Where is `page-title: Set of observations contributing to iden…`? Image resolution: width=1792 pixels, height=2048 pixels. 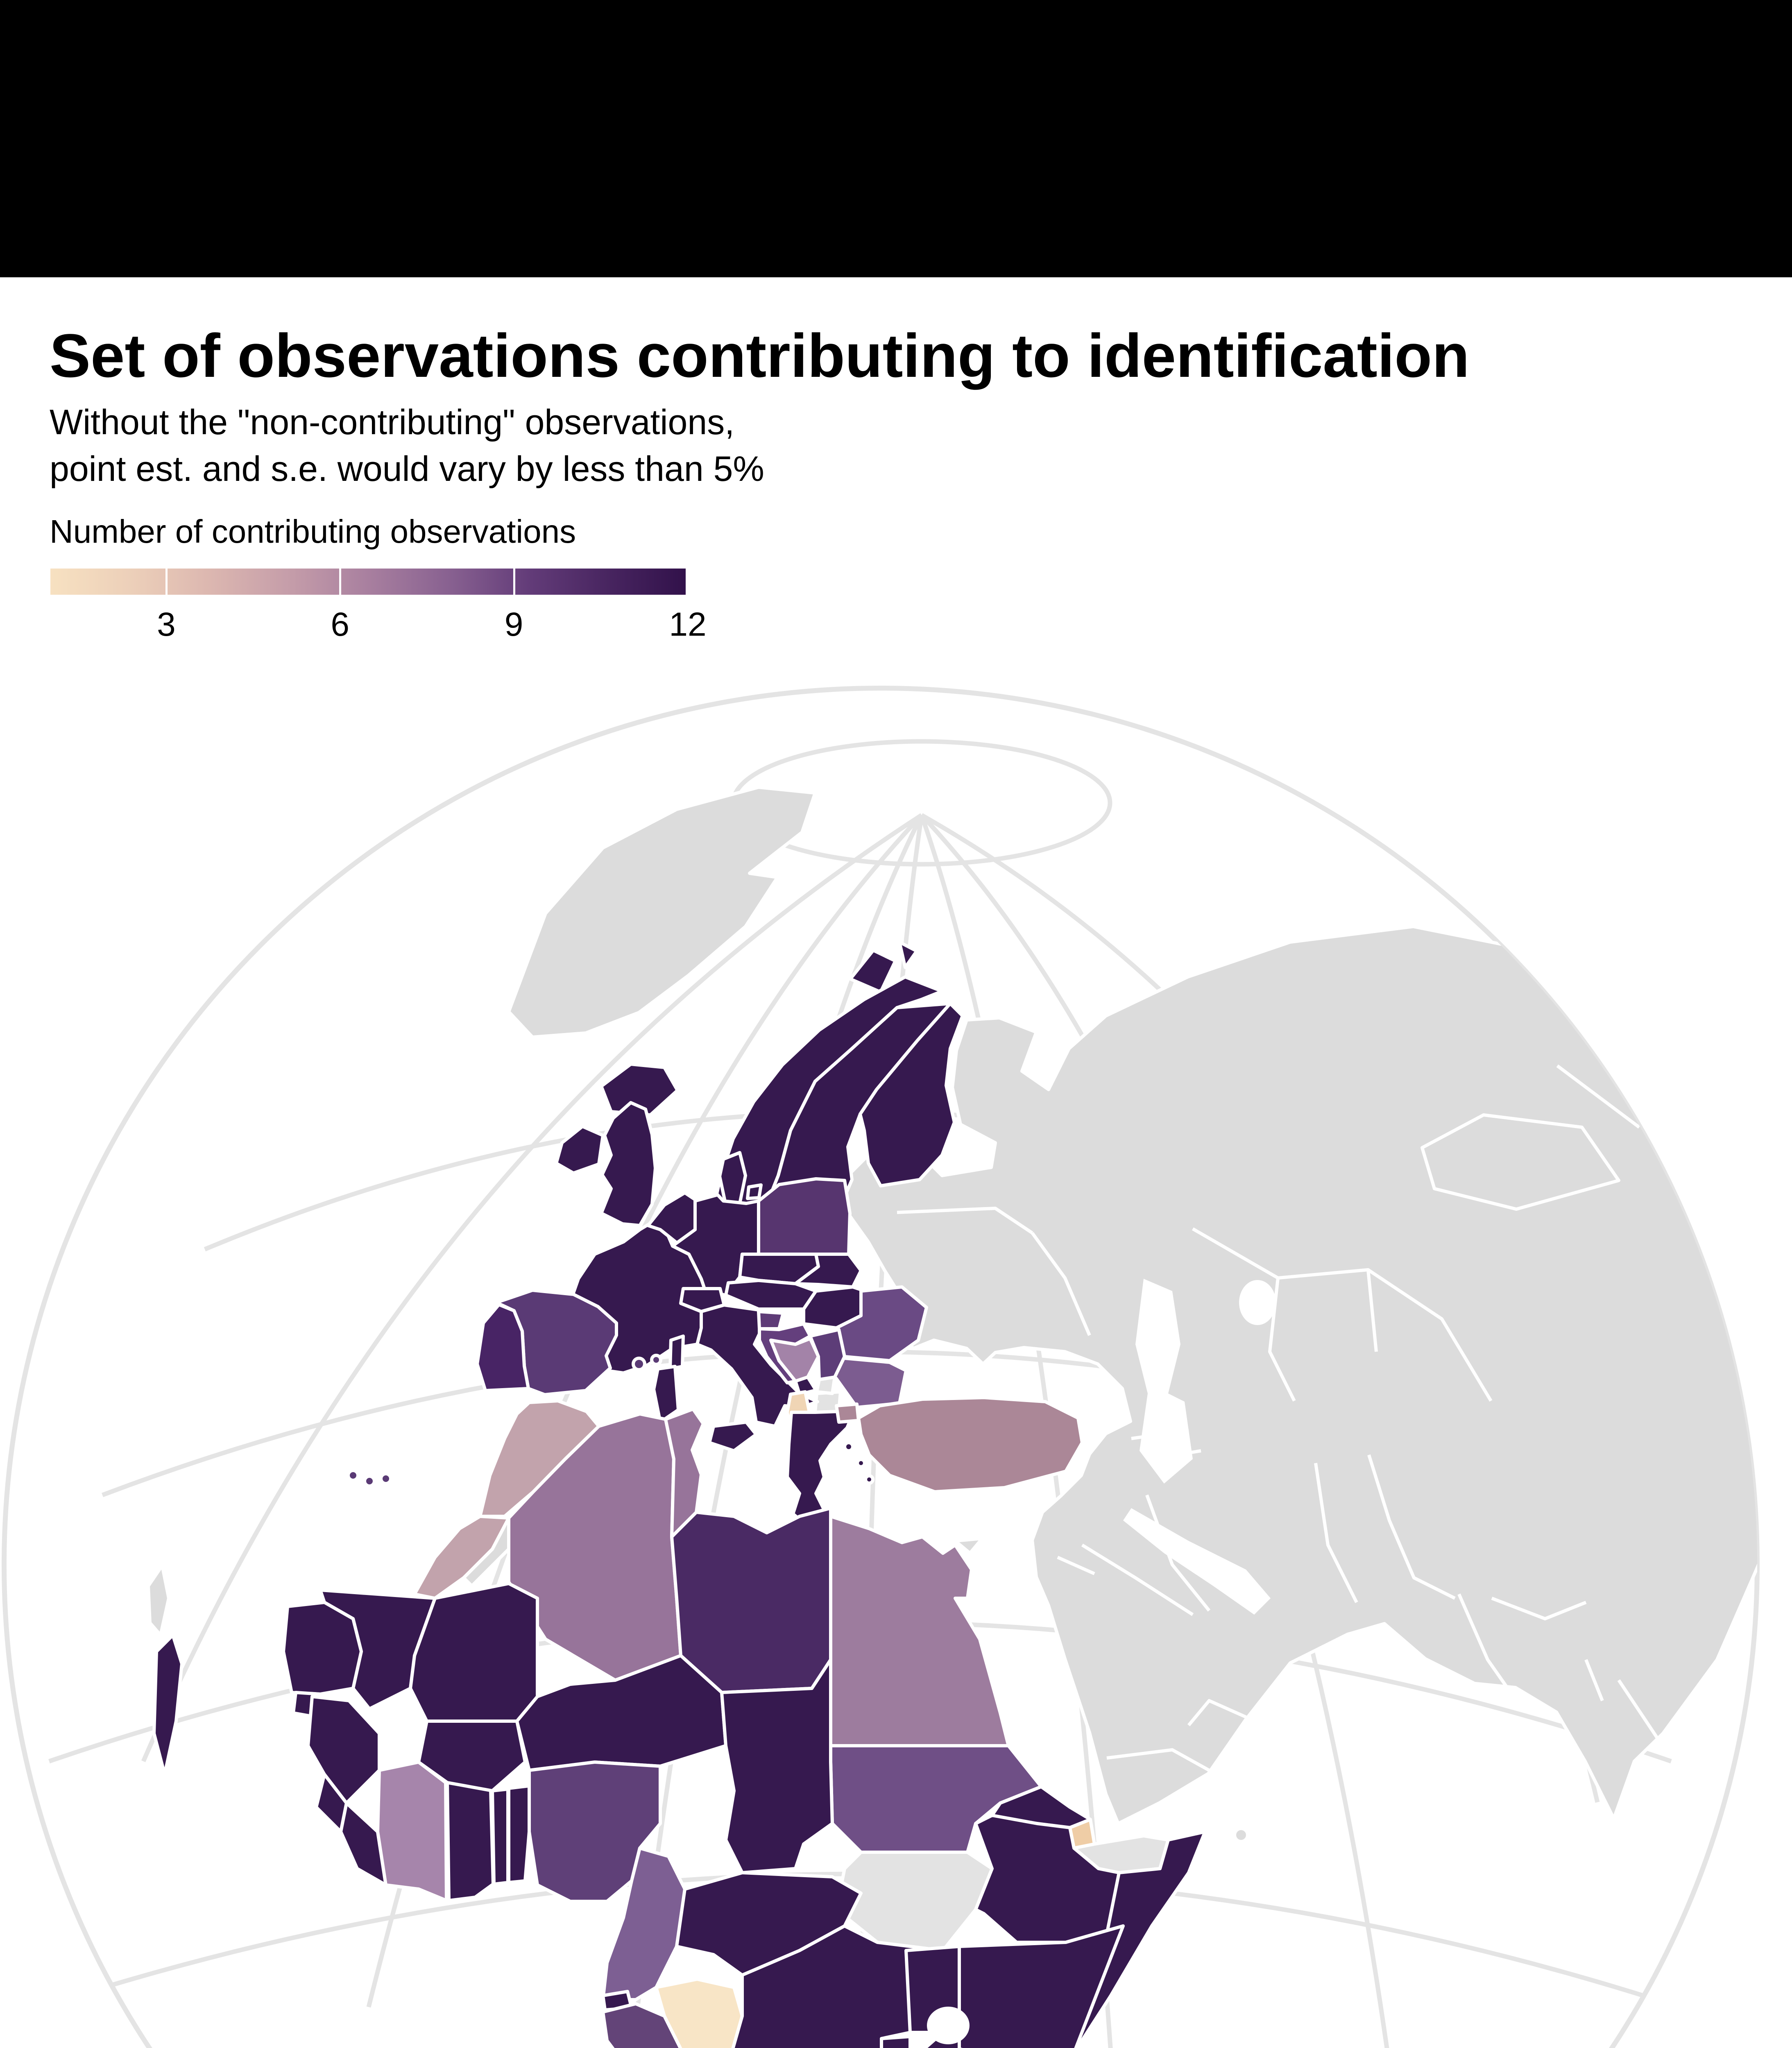
page-title: Set of observations contributing to iden… is located at coordinates (760, 355).